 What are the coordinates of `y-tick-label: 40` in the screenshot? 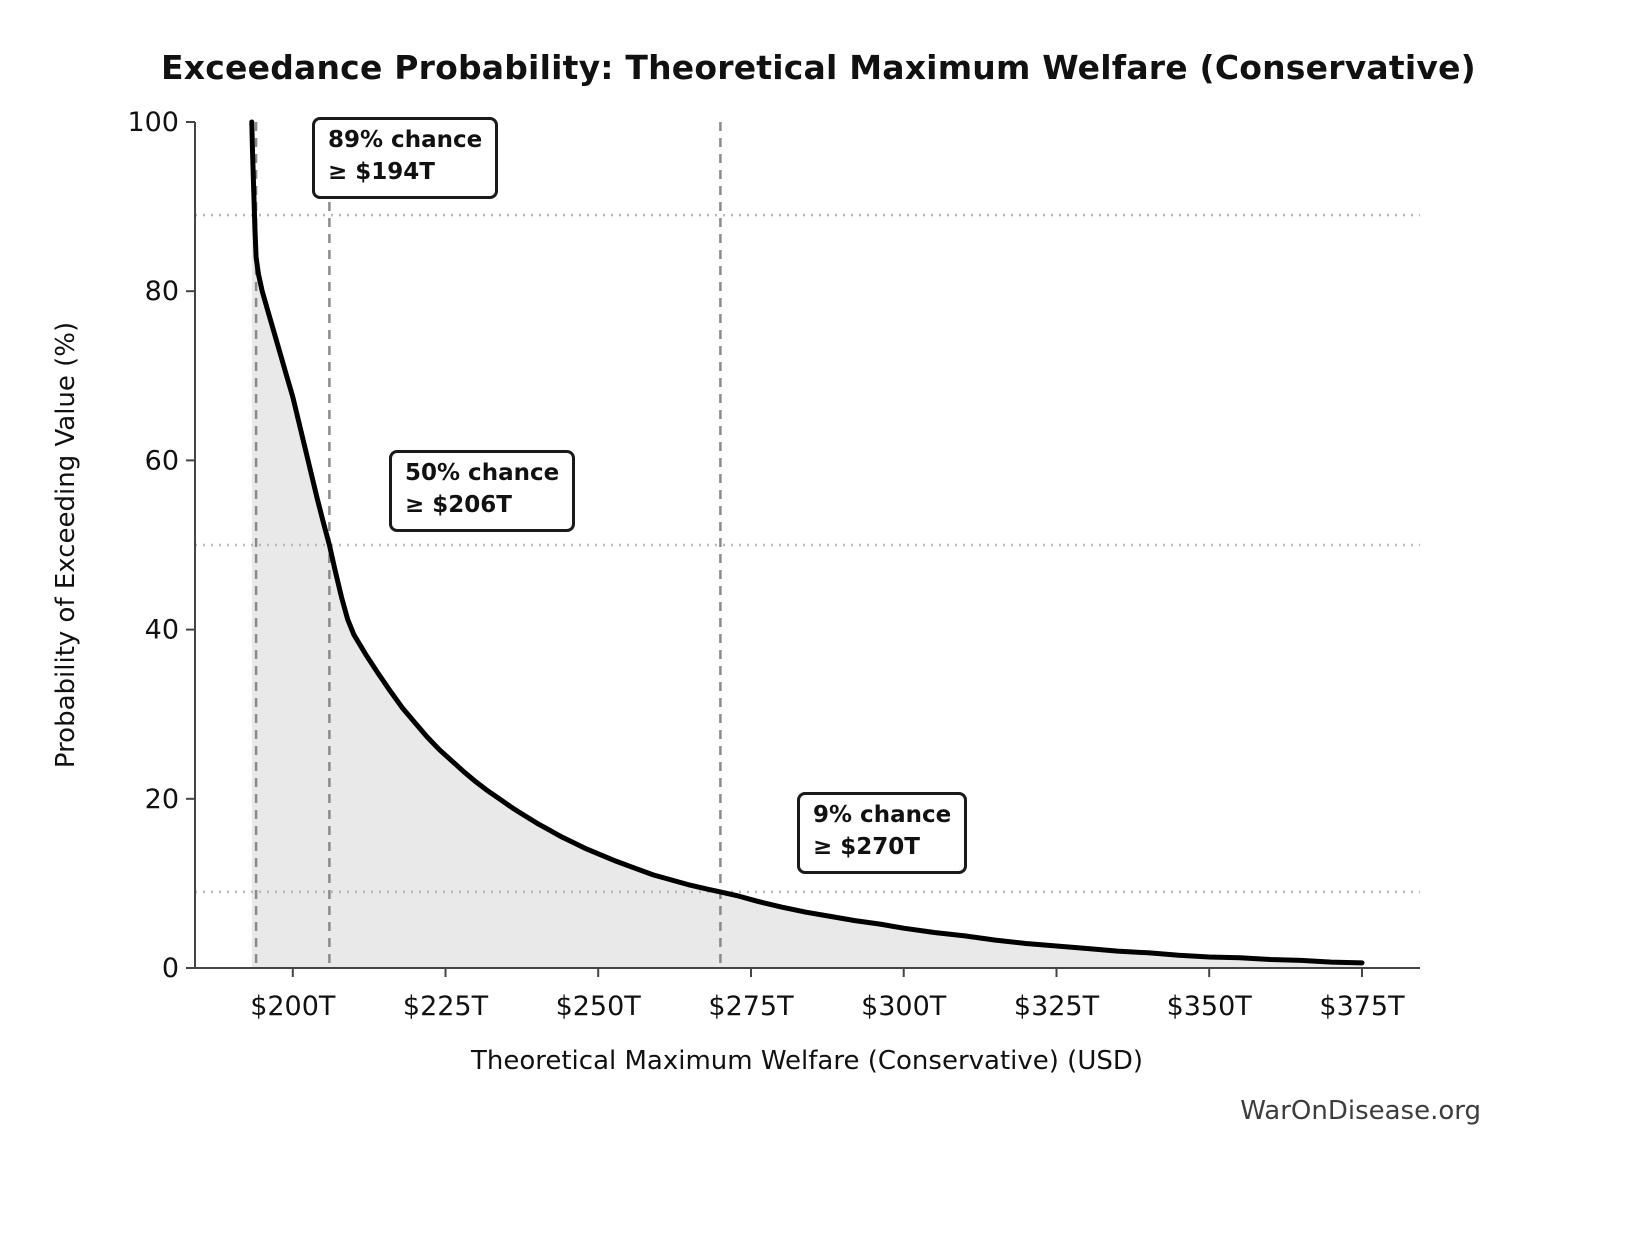 It's located at (162, 630).